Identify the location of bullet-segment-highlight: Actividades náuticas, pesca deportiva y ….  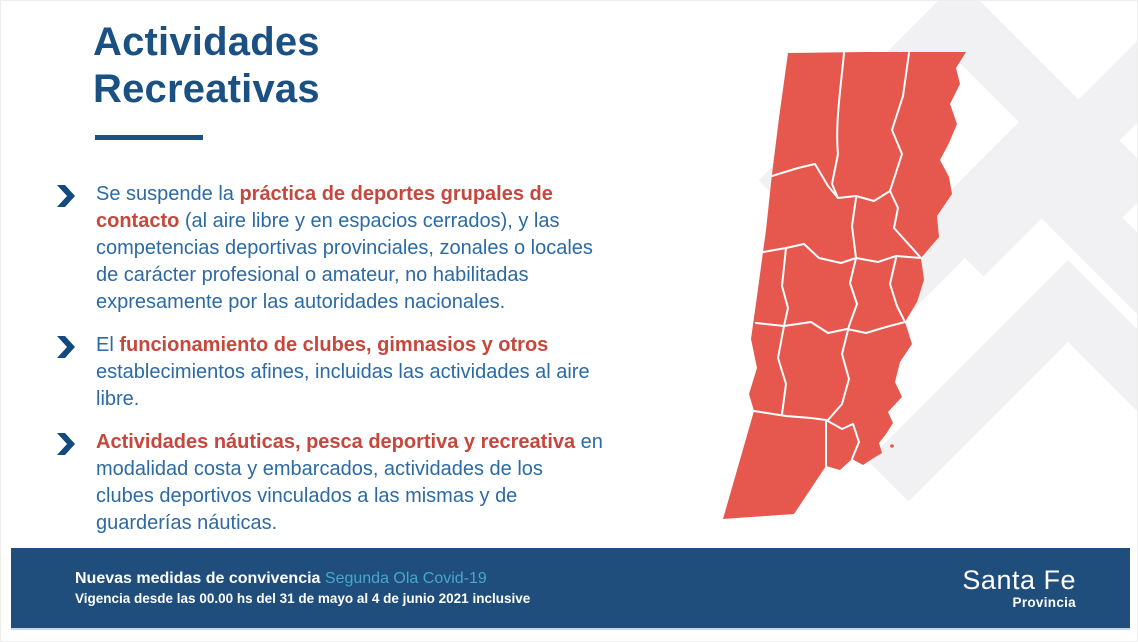
(336, 442).